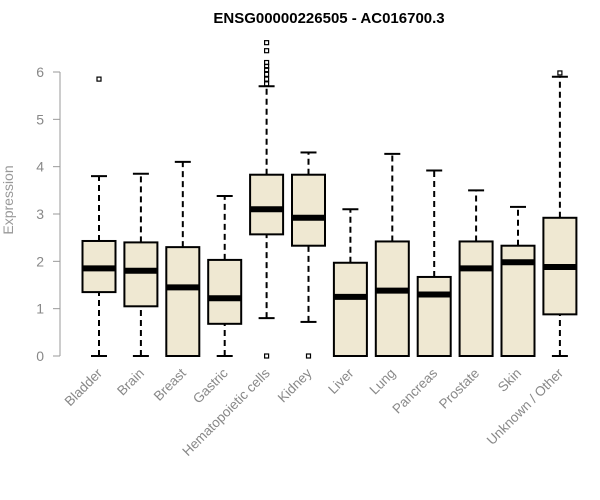 The height and width of the screenshot is (500, 600). Describe the element at coordinates (525, 406) in the screenshot. I see `x-tick-label: Unknown / Other` at that location.